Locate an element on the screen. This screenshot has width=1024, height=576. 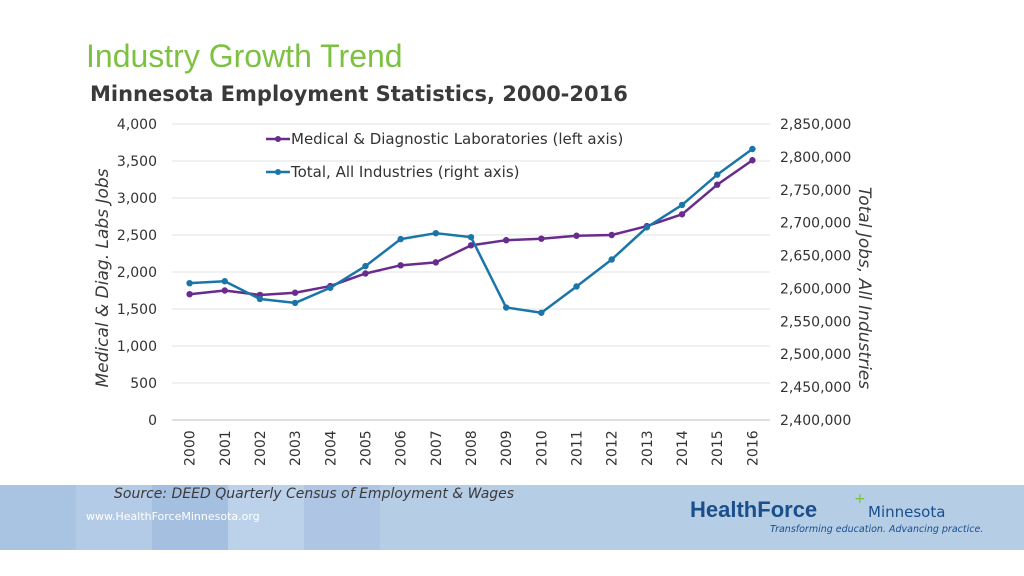
right-tick-label: 2,500,000 is located at coordinates (815, 355).